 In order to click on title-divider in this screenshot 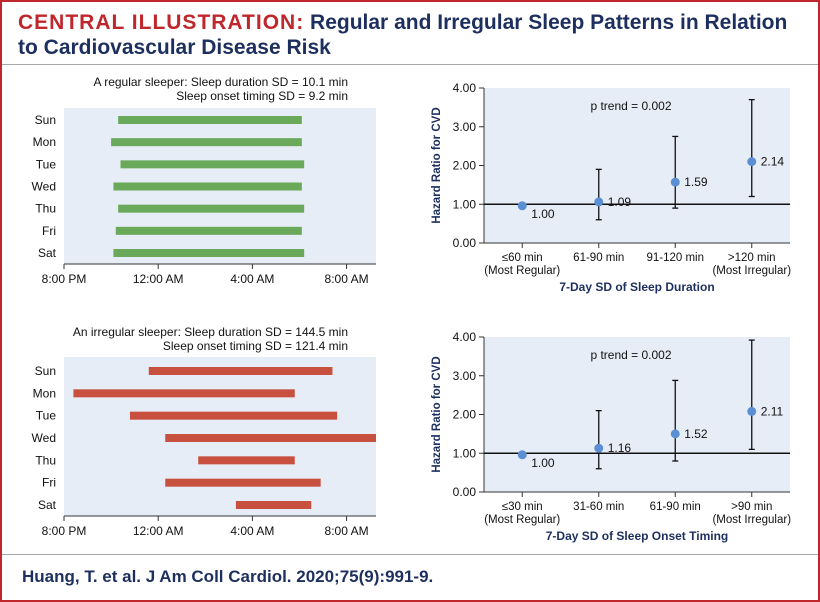, I will do `click(410, 64)`.